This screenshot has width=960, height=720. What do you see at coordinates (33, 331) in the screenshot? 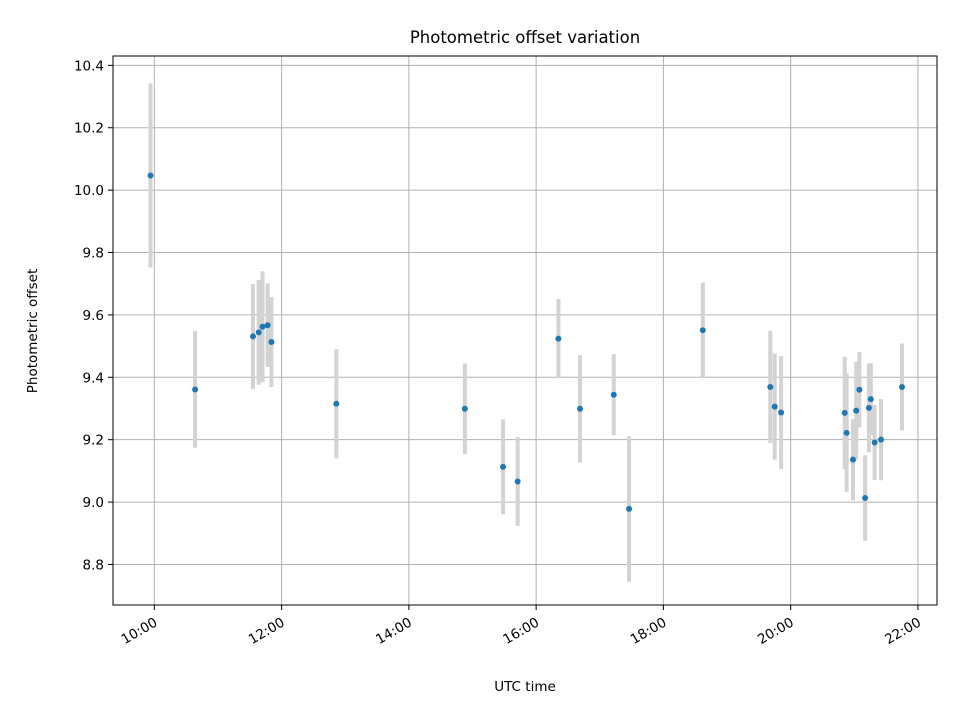
I see `y-axis-label: Photometric offset` at bounding box center [33, 331].